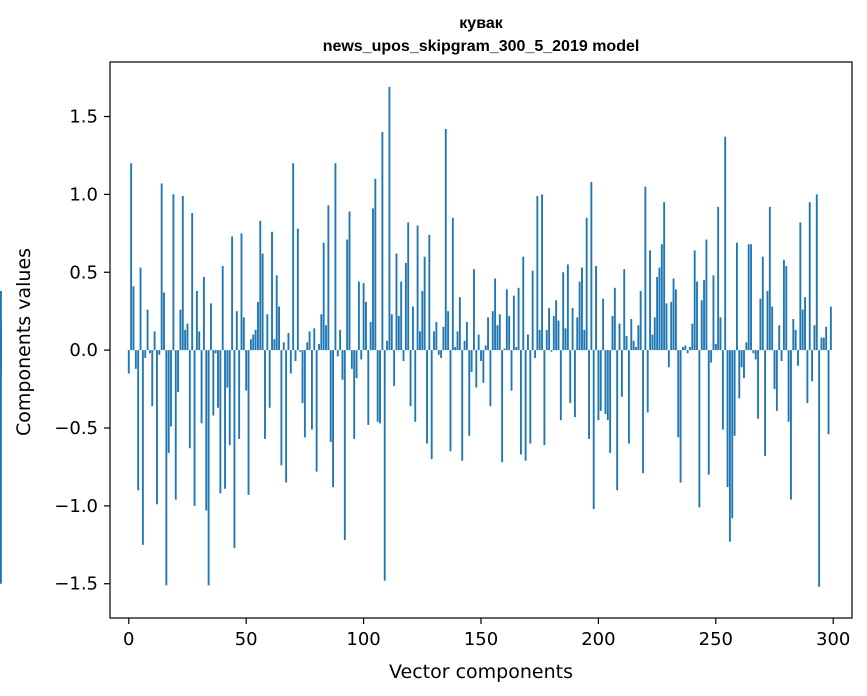  What do you see at coordinates (1, 342) in the screenshot?
I see `bar-undefined` at bounding box center [1, 342].